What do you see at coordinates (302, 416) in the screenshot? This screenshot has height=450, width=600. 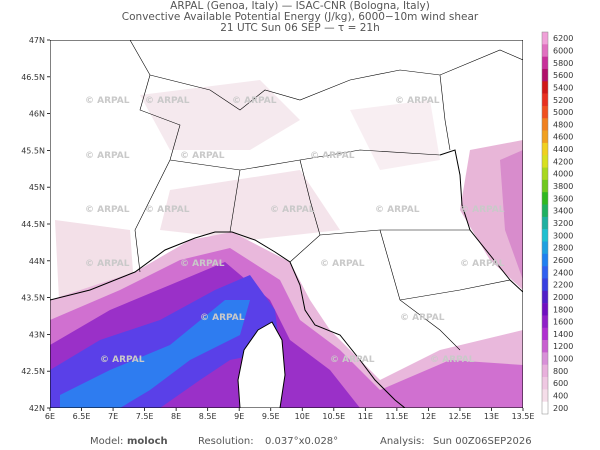 I see `lon-label: 10E` at bounding box center [302, 416].